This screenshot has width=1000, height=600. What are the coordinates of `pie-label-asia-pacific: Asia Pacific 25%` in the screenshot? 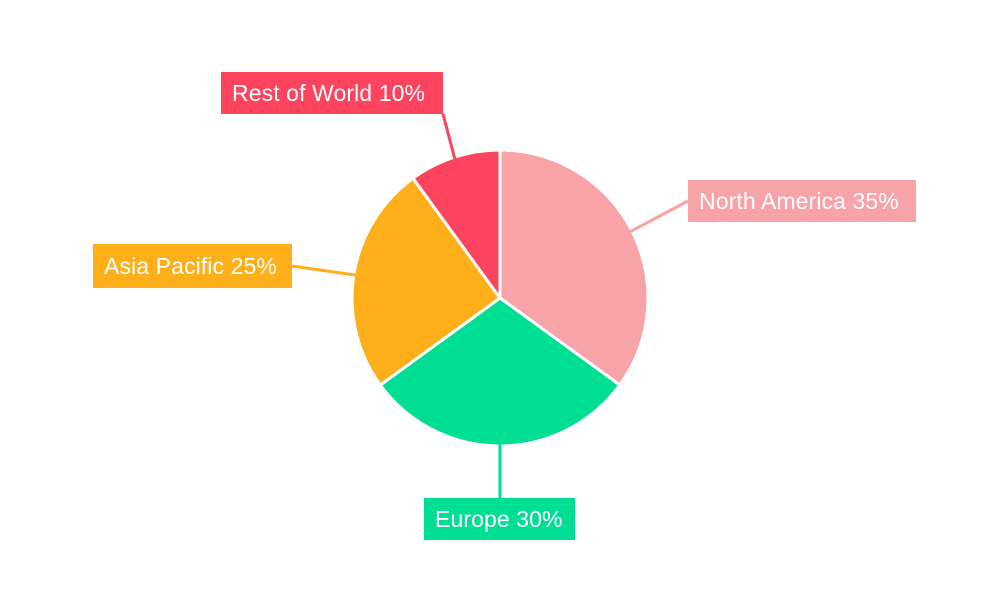 It's located at (192, 266).